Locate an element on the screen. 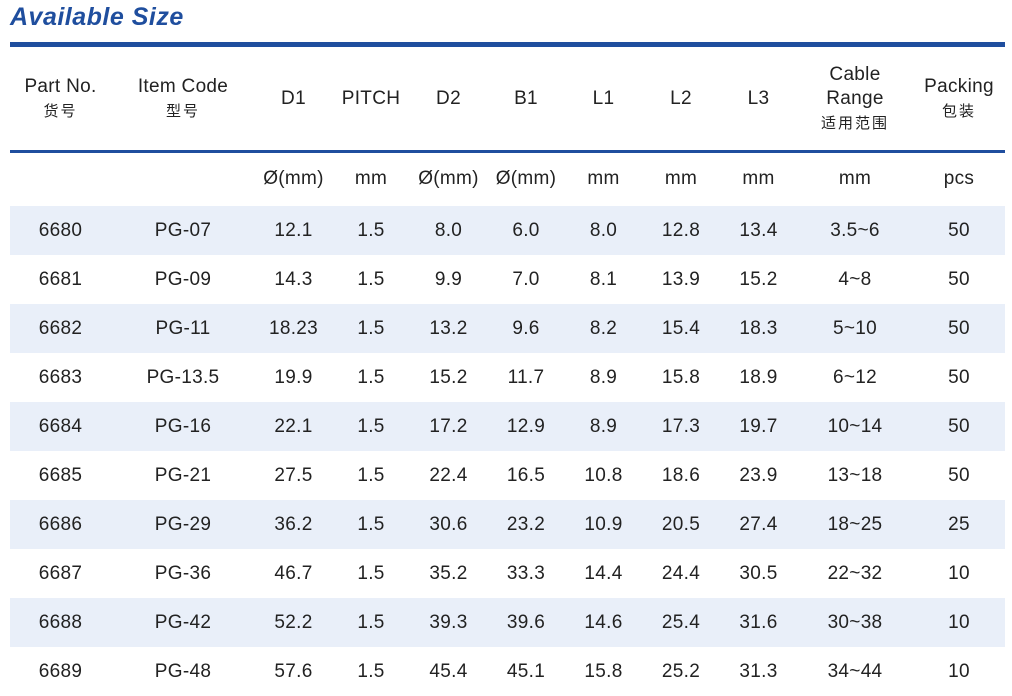 Image resolution: width=1012 pixels, height=696 pixels. table-cell: 22~32 is located at coordinates (855, 573).